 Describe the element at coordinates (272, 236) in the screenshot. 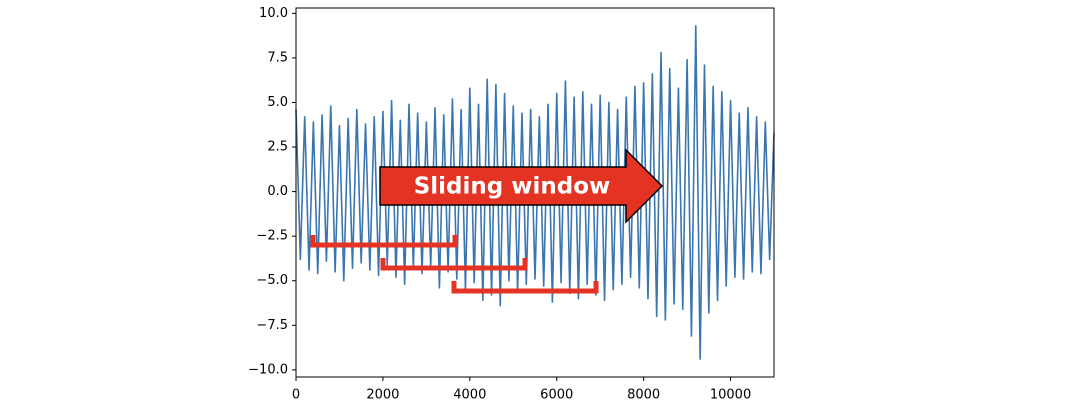

I see `y-tick-label: −2.5` at that location.